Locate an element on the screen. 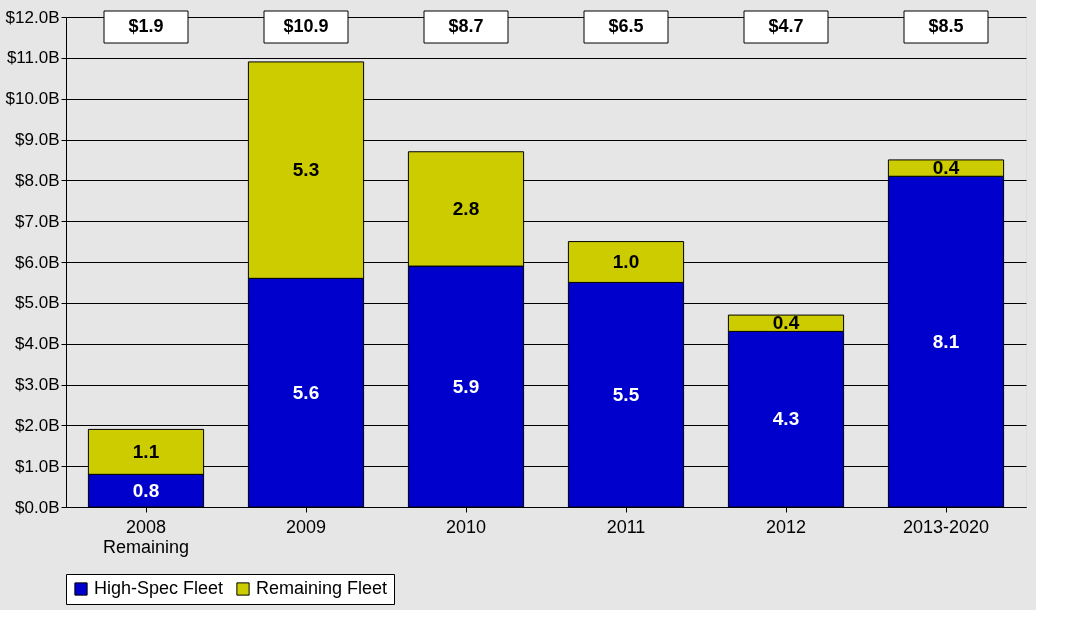 The height and width of the screenshot is (624, 1074). data-label: 1.0 is located at coordinates (626, 261).